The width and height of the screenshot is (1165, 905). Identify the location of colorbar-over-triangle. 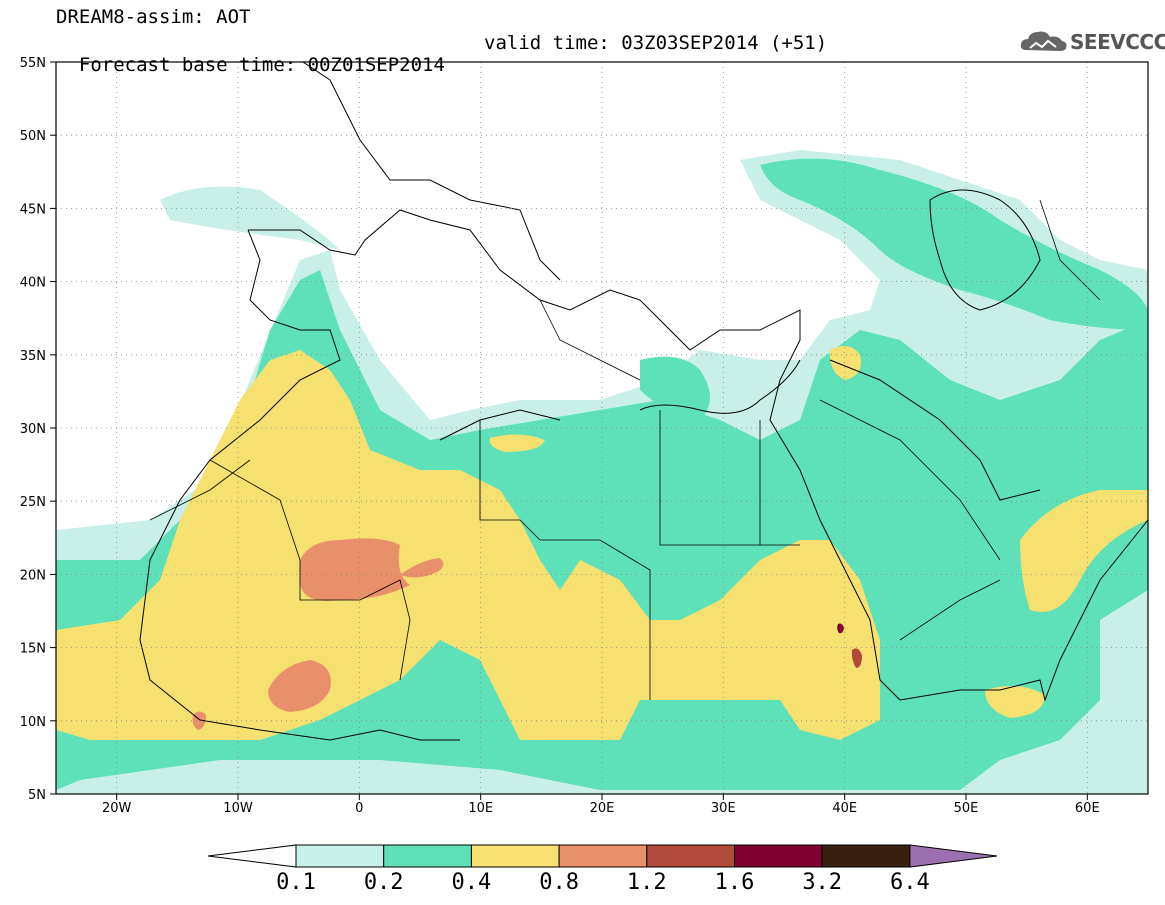
(953, 856).